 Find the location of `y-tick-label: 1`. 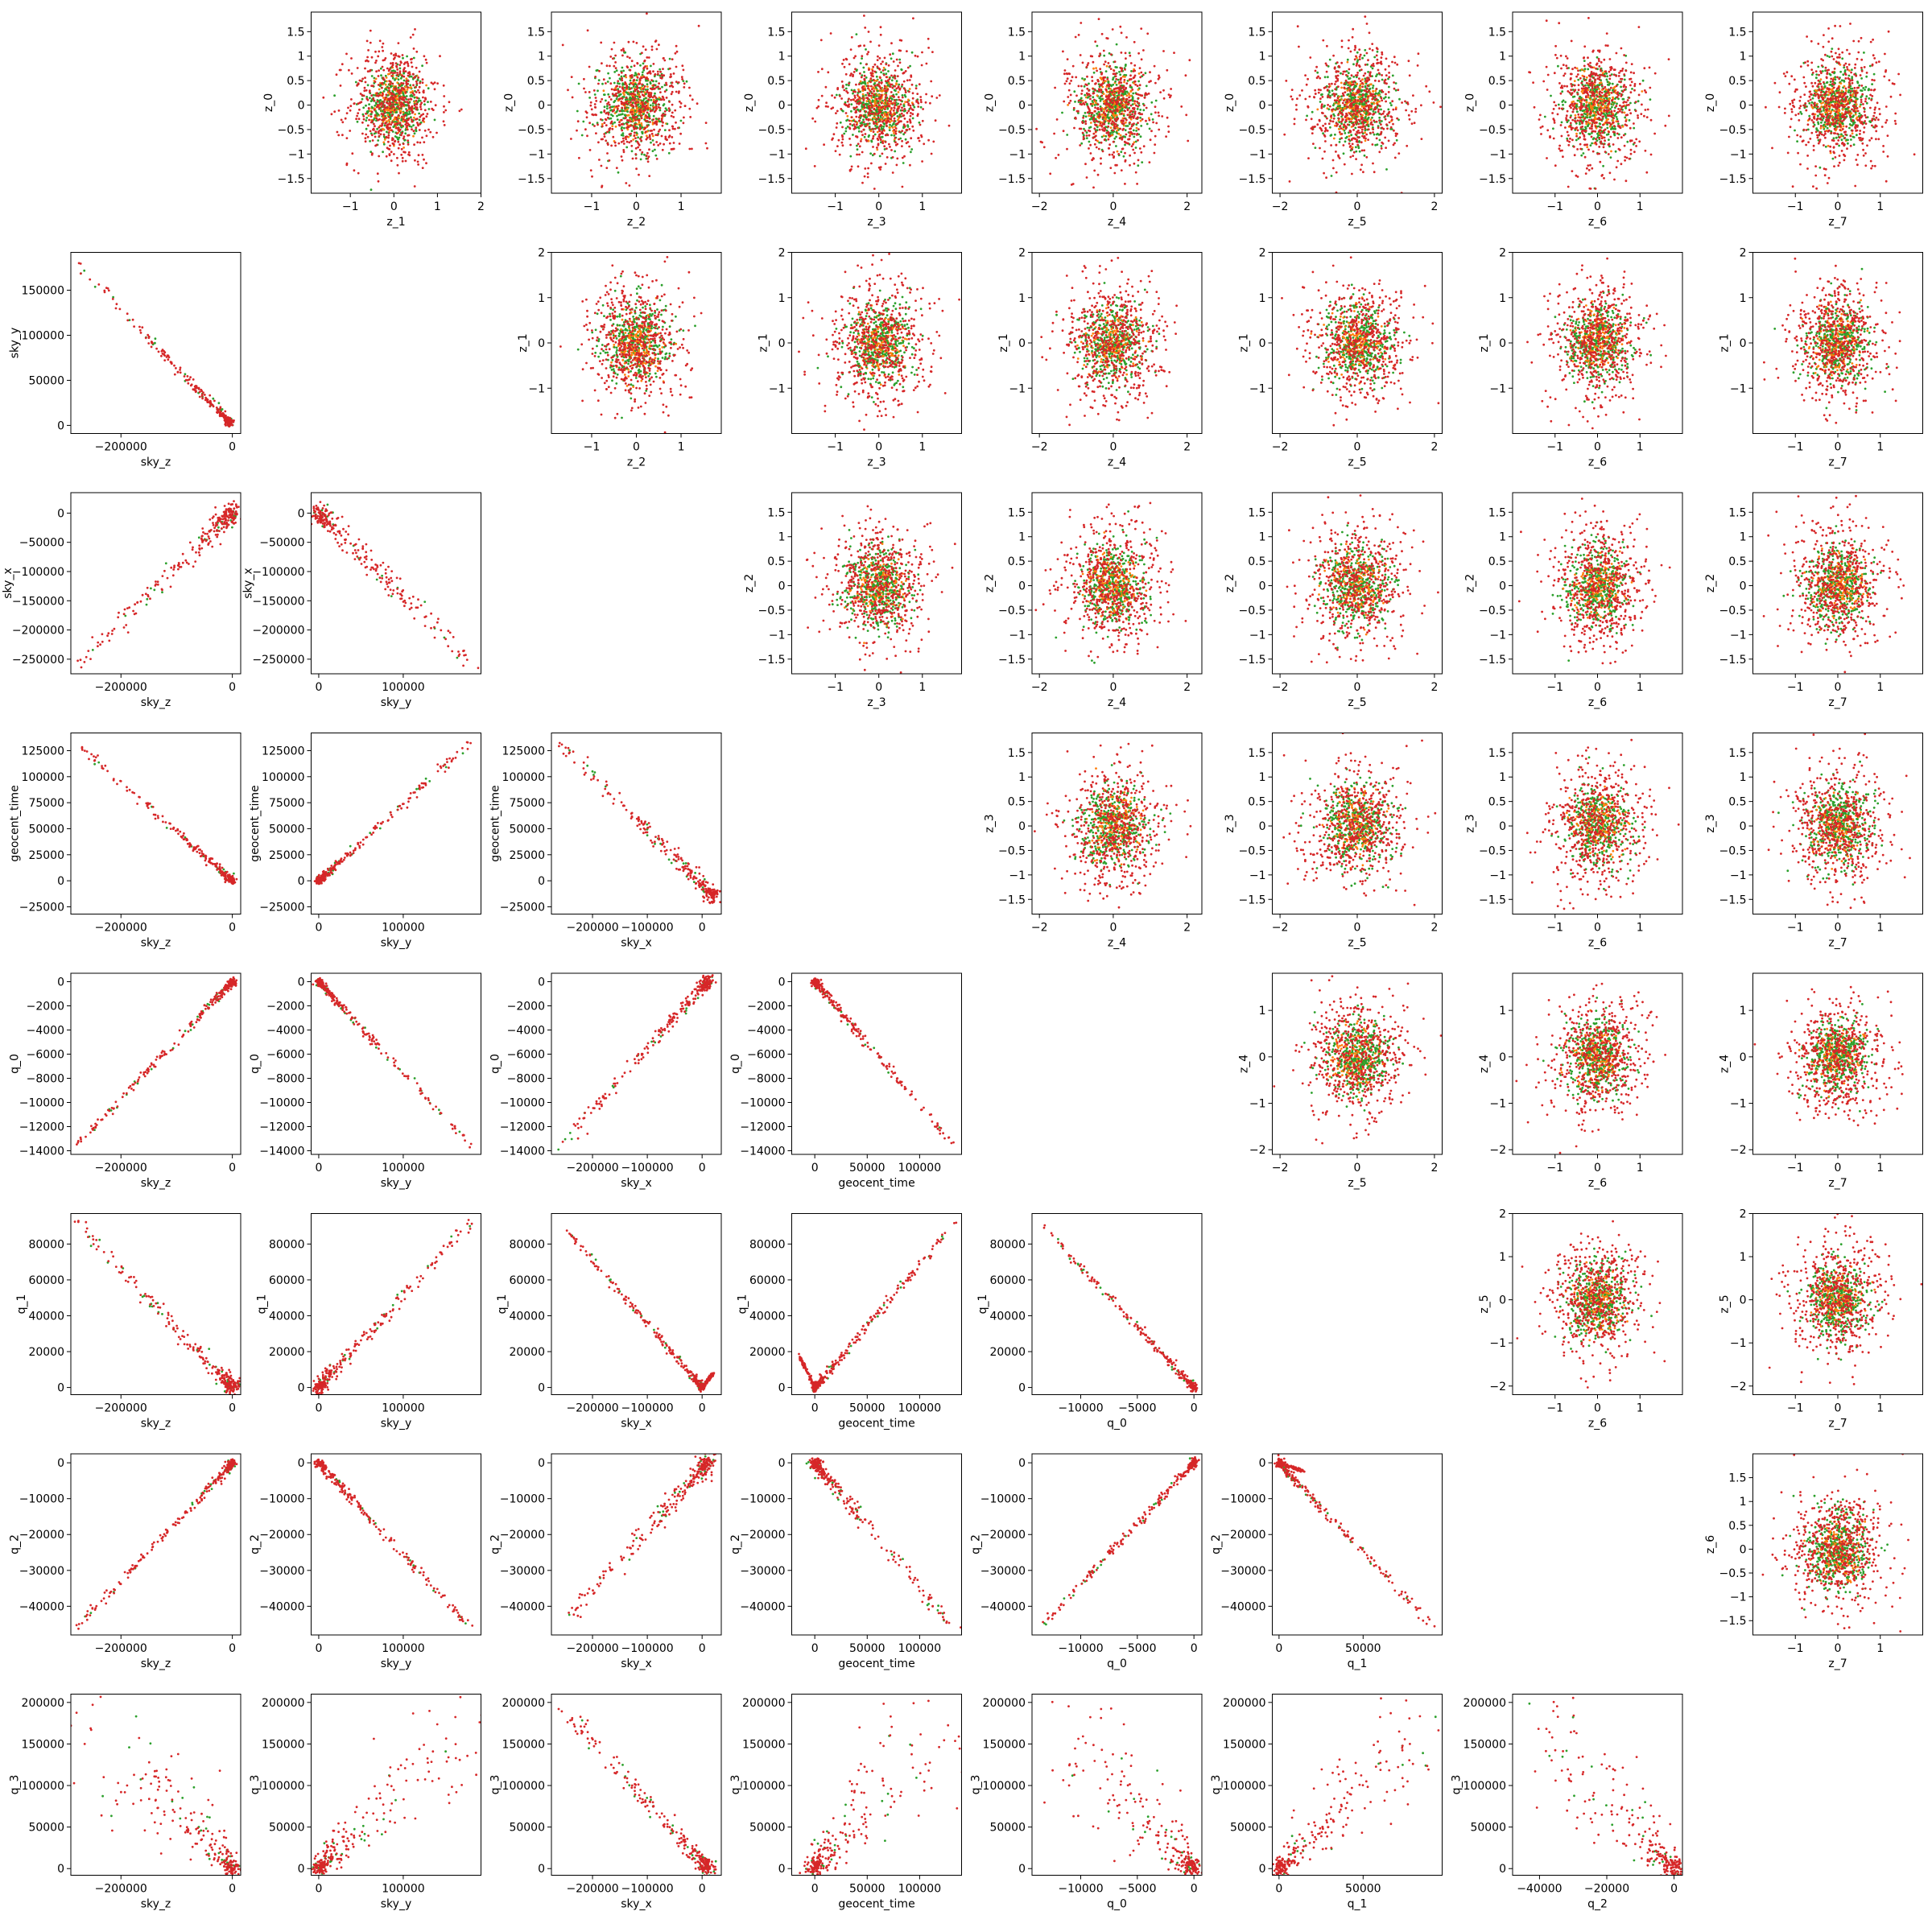

y-tick-label: 1 is located at coordinates (301, 57).